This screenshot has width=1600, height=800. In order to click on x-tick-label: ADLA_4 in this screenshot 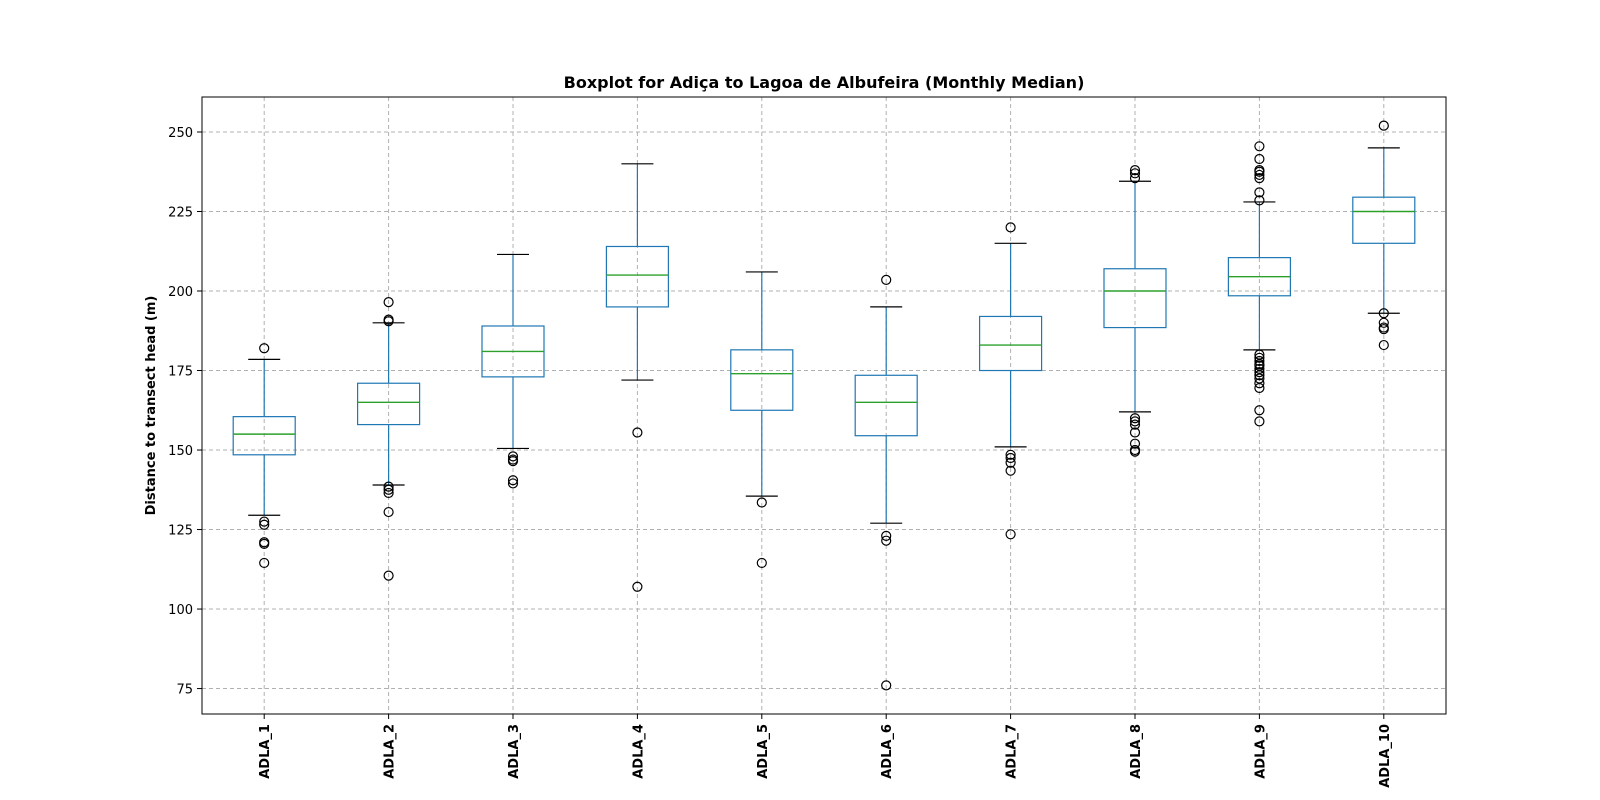, I will do `click(638, 751)`.